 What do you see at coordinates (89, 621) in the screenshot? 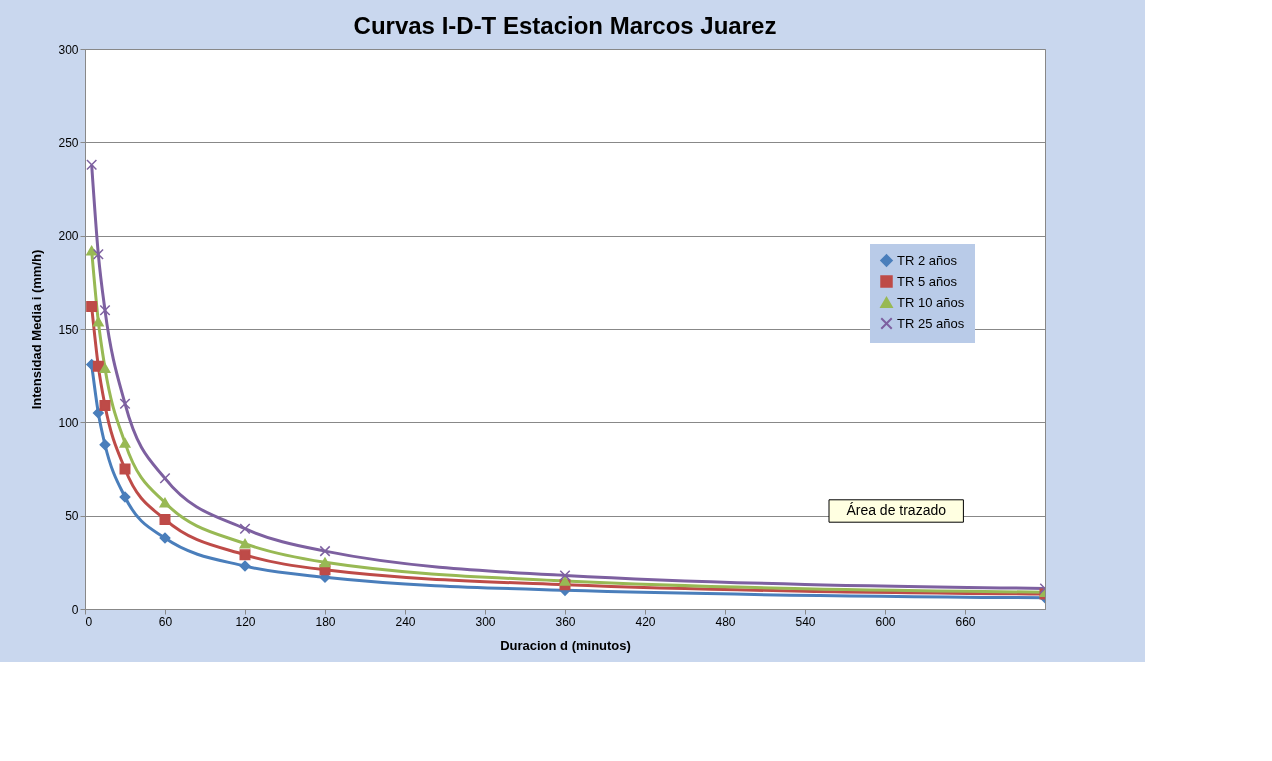
I see `x-tick-label: 0` at bounding box center [89, 621].